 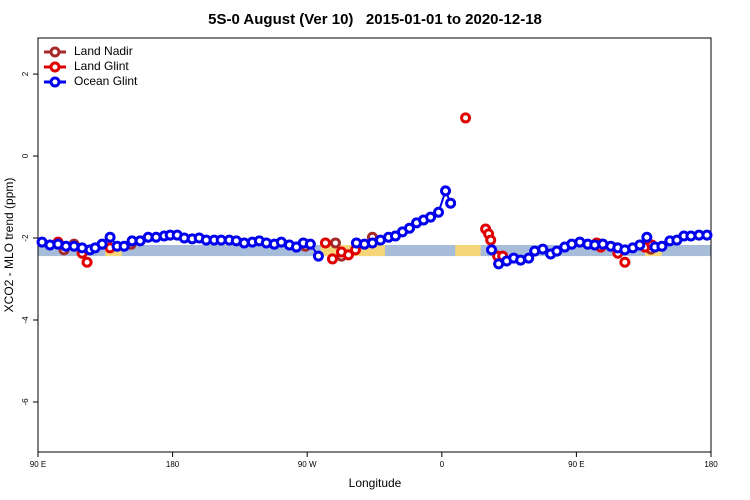 What do you see at coordinates (25, 155) in the screenshot?
I see `y-tick-label: 0` at bounding box center [25, 155].